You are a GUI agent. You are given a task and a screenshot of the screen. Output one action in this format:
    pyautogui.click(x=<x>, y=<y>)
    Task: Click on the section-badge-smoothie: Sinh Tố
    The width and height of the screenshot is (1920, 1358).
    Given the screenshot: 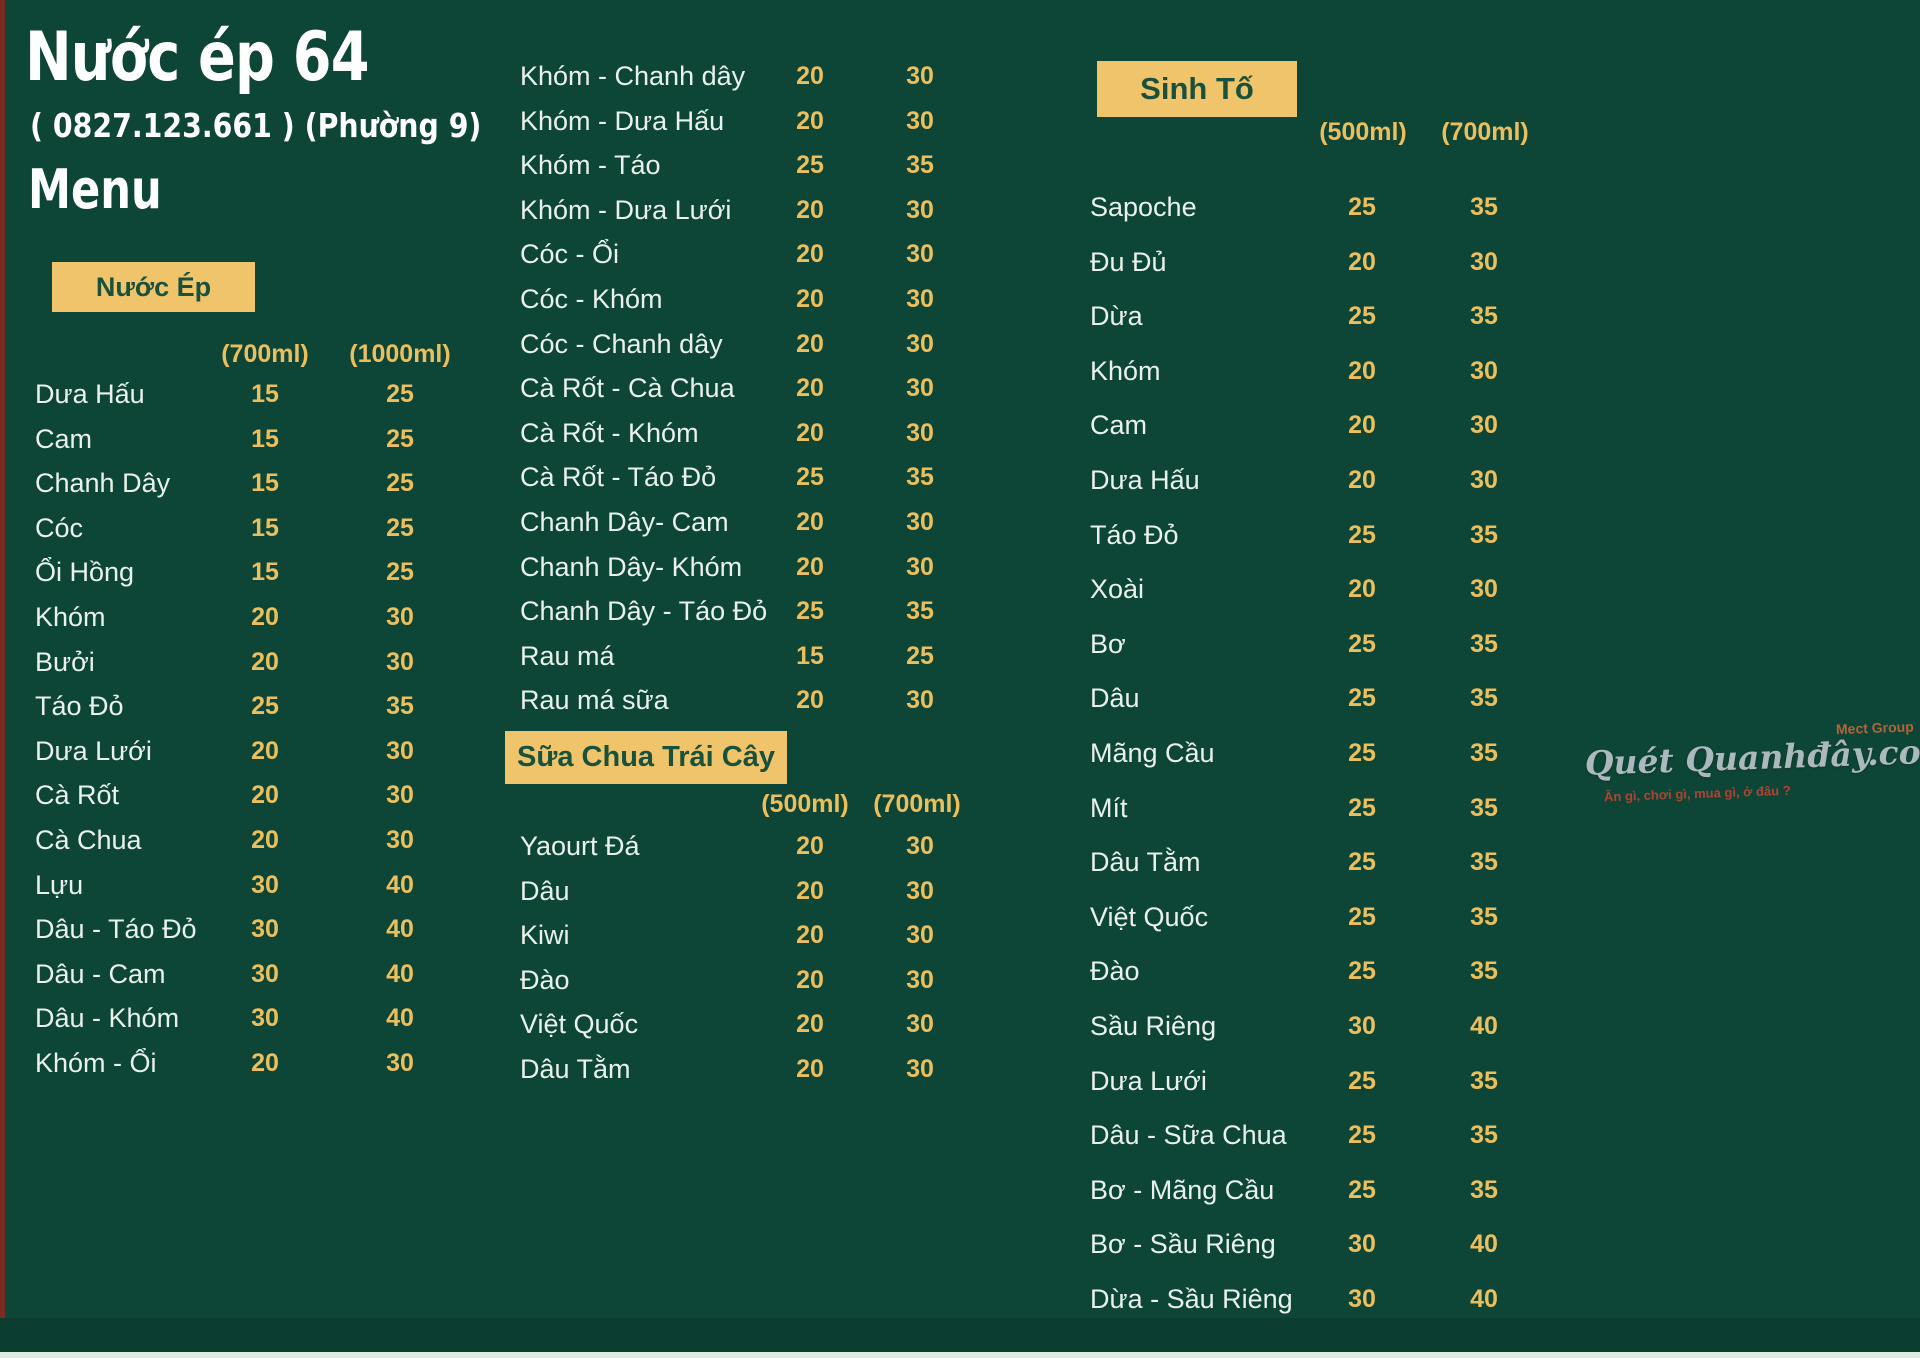 What is the action you would take?
    pyautogui.click(x=1197, y=89)
    